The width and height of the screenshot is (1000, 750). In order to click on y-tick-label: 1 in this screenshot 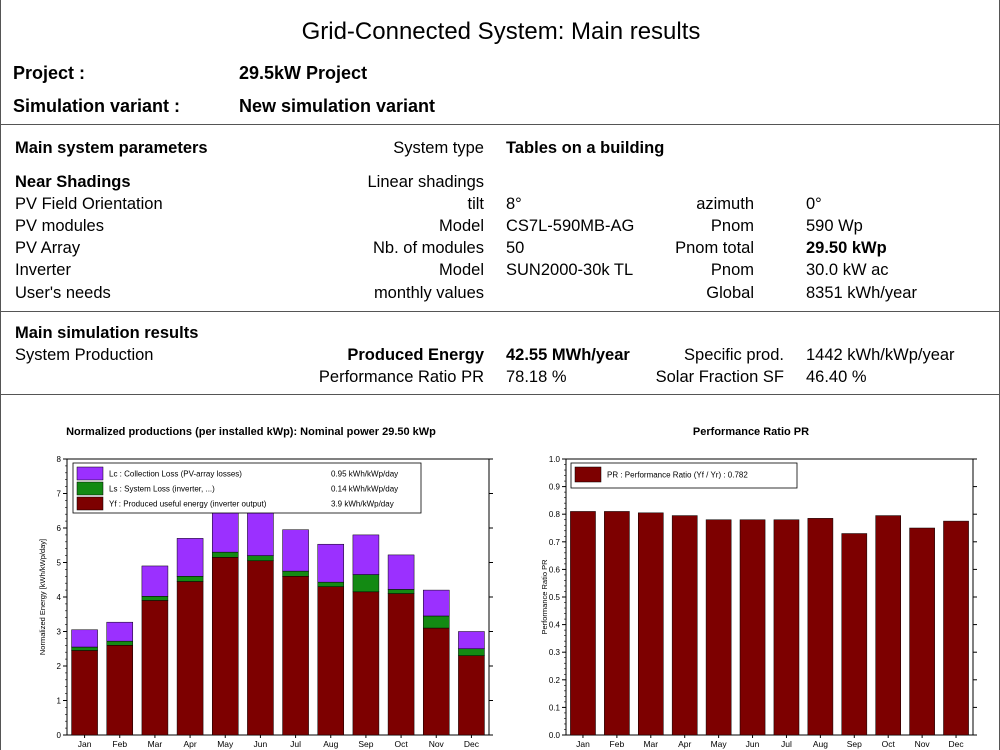, I will do `click(59, 701)`.